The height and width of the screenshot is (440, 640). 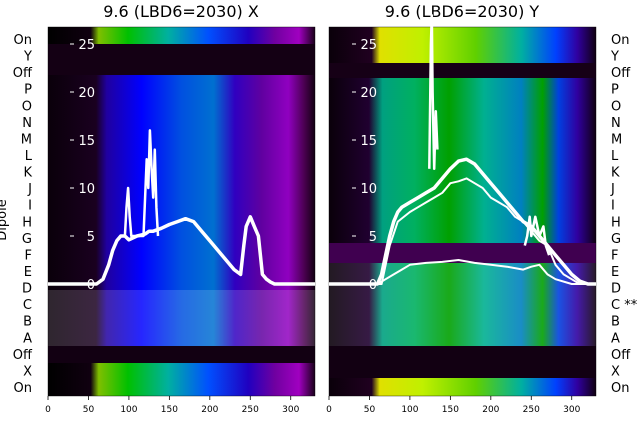 What do you see at coordinates (181, 207) in the screenshot?
I see `series-lines` at bounding box center [181, 207].